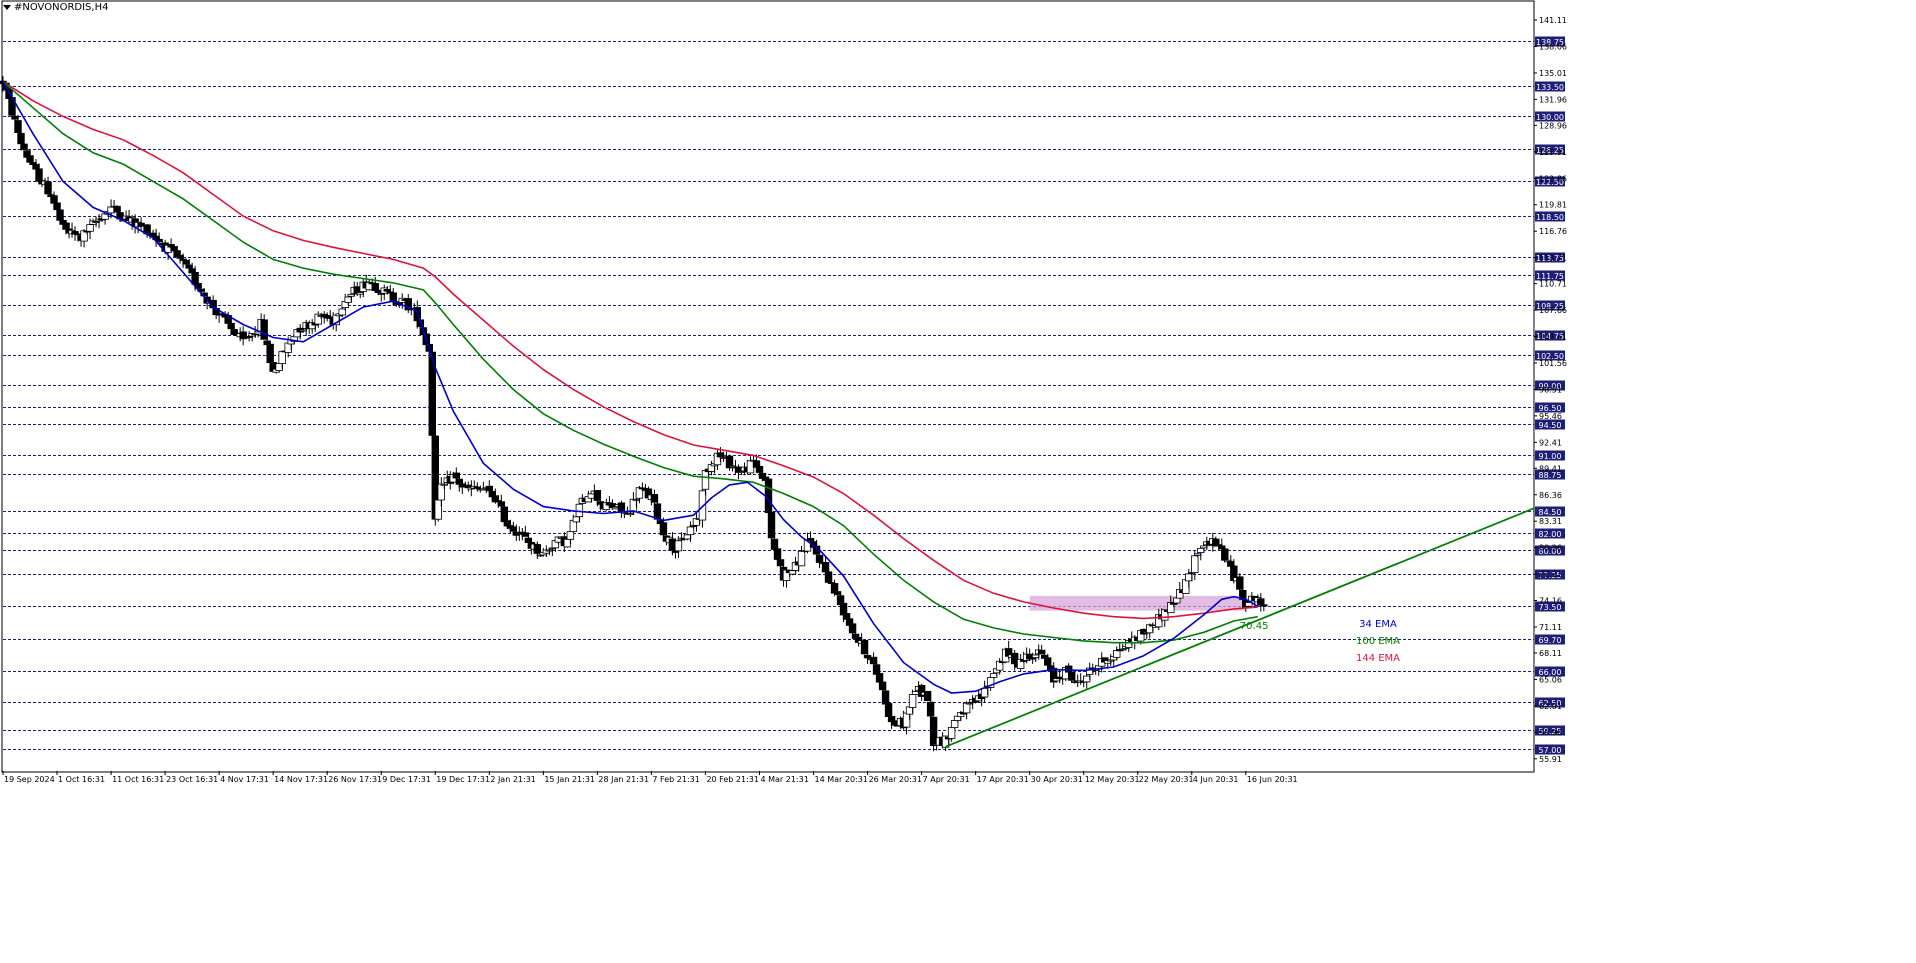 The height and width of the screenshot is (963, 1916). Describe the element at coordinates (138, 779) in the screenshot. I see `time-tick-label: 11 Oct 16:31` at that location.